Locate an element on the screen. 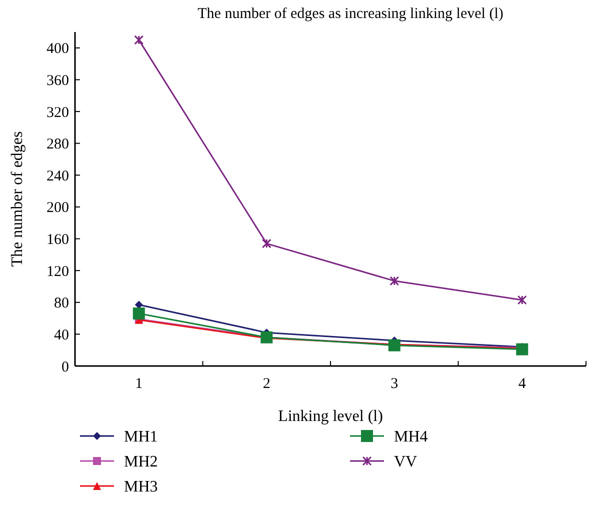 This screenshot has height=529, width=606. y-tick-label: 400 is located at coordinates (57, 49).